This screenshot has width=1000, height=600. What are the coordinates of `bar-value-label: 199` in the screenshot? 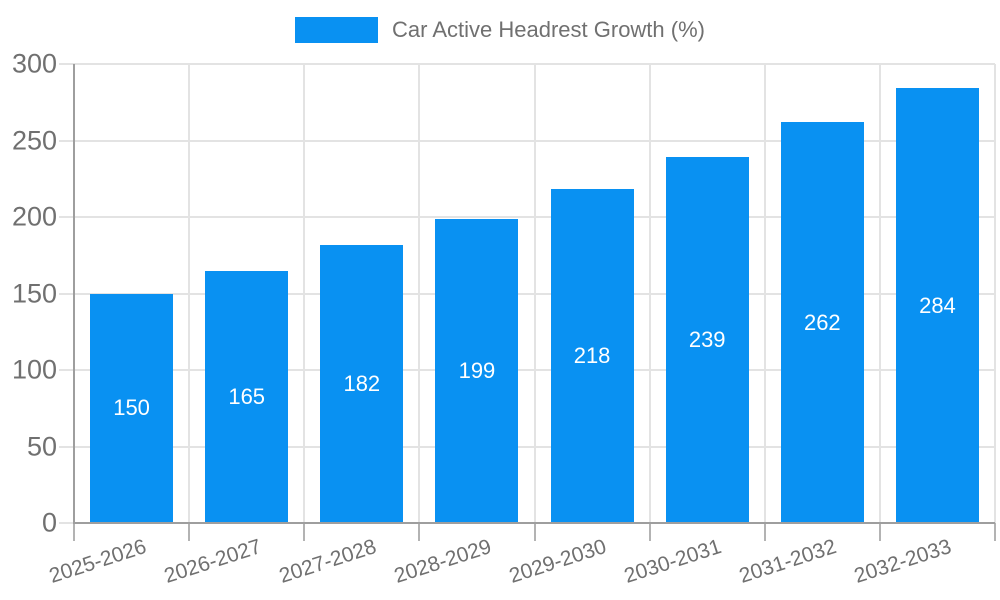 It's located at (477, 370).